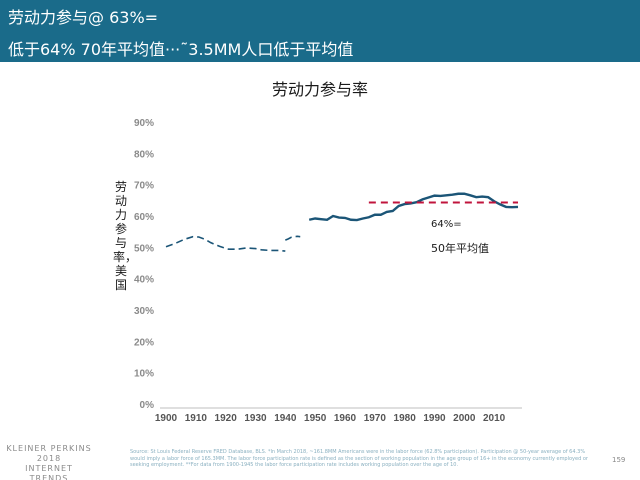  Describe the element at coordinates (434, 418) in the screenshot. I see `x-tick-label: 1990` at that location.